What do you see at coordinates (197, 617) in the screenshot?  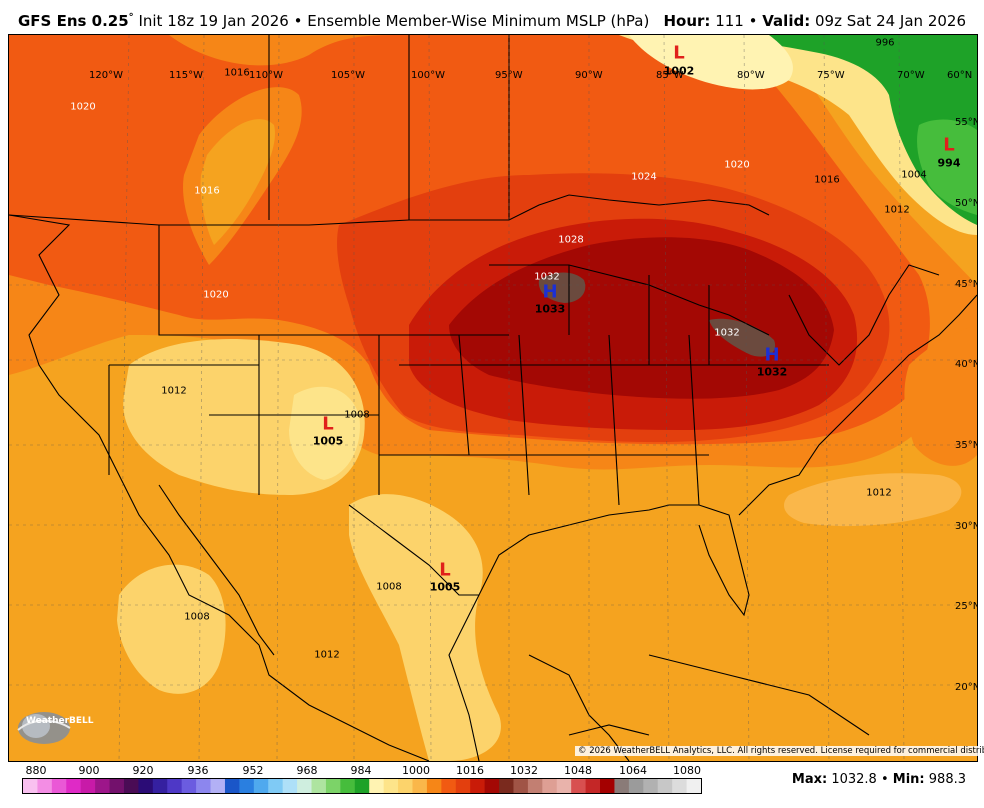 I see `contour-label: 1008` at bounding box center [197, 617].